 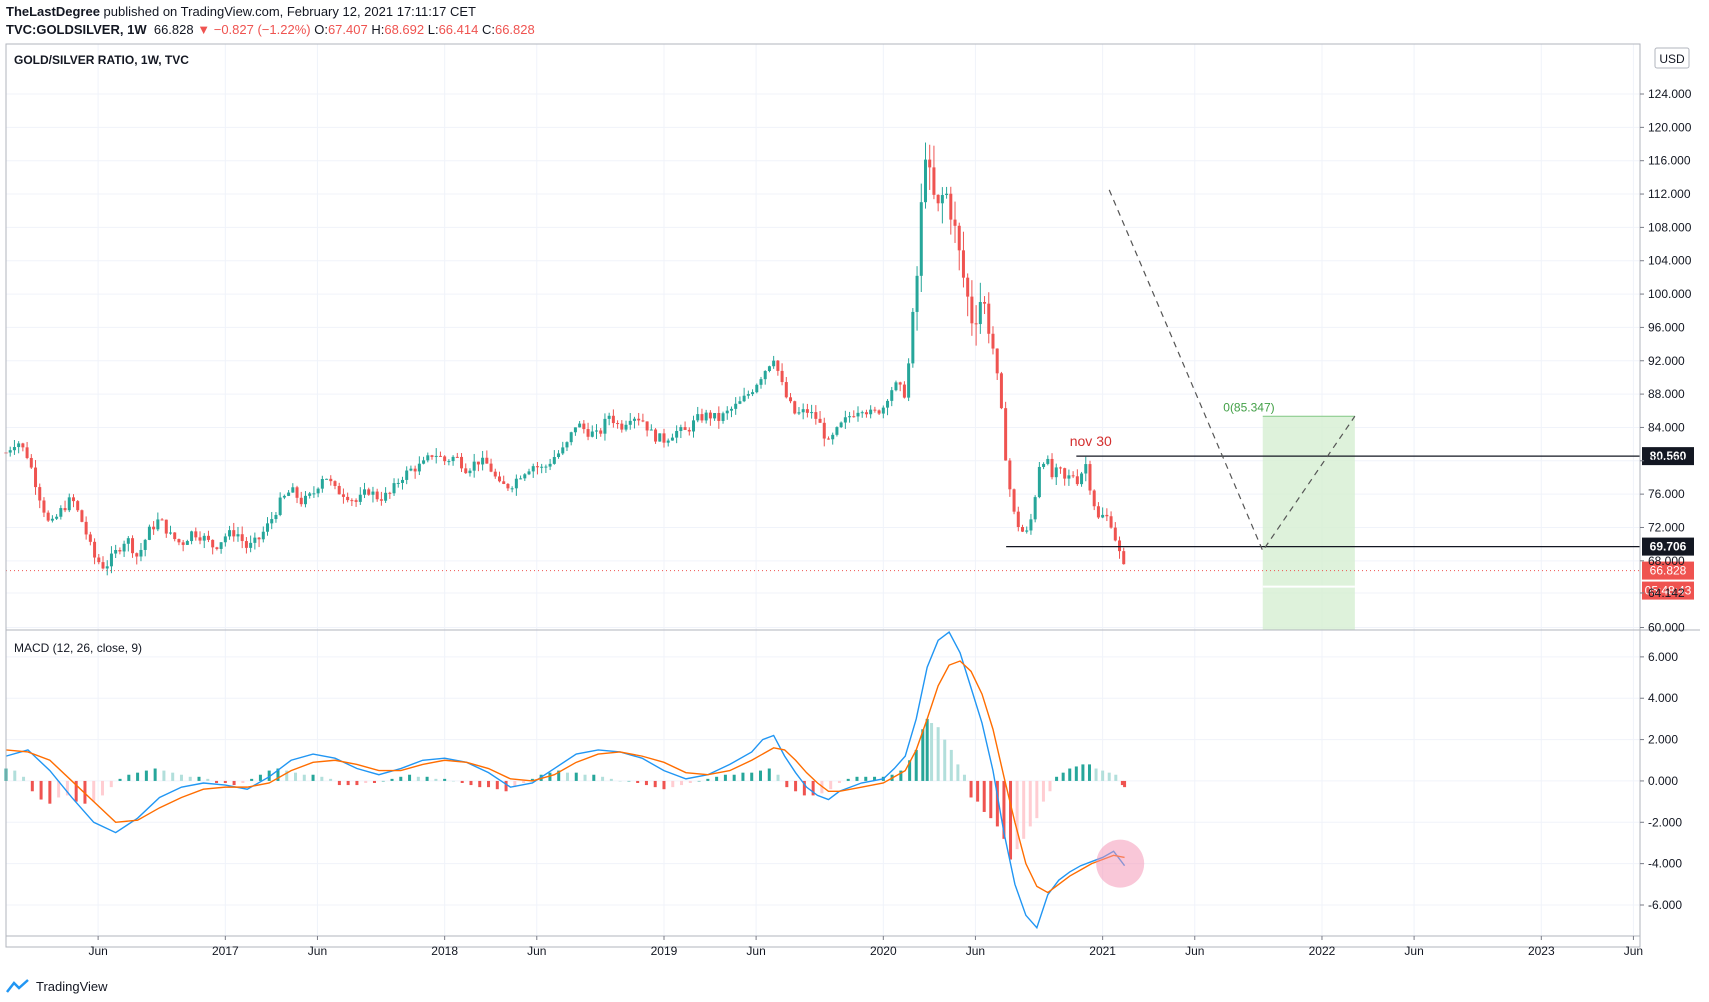 I want to click on time-axis-label: Jun, so click(x=1413, y=951).